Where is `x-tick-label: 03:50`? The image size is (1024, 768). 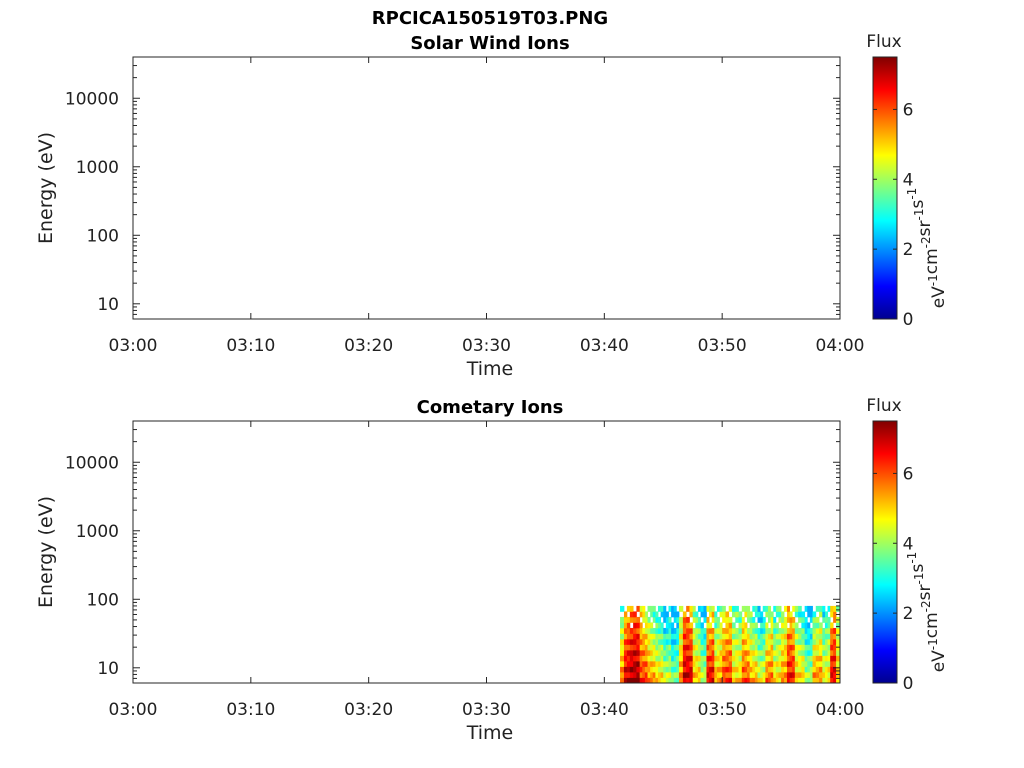 x-tick-label: 03:50 is located at coordinates (722, 710).